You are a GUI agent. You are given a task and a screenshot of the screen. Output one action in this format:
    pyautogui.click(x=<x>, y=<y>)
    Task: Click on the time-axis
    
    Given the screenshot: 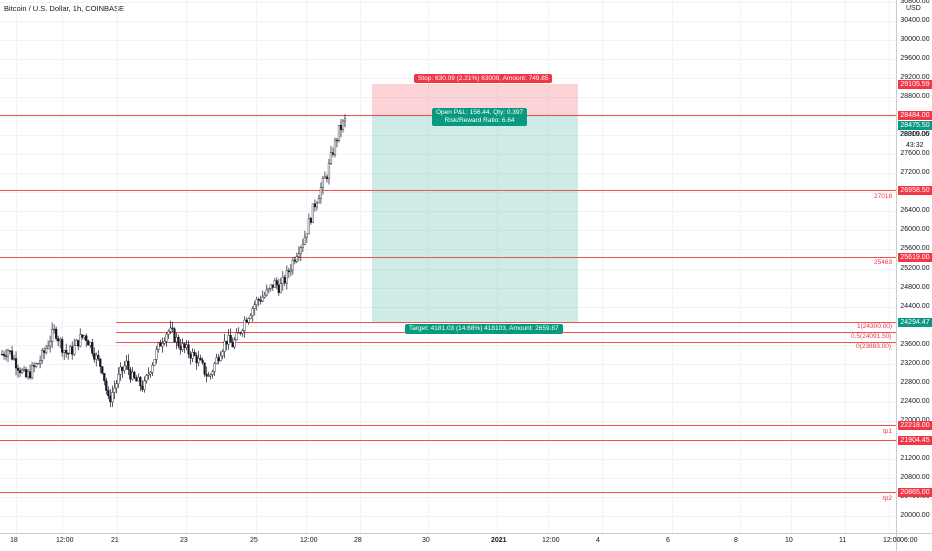 What is the action you would take?
    pyautogui.click(x=448, y=542)
    